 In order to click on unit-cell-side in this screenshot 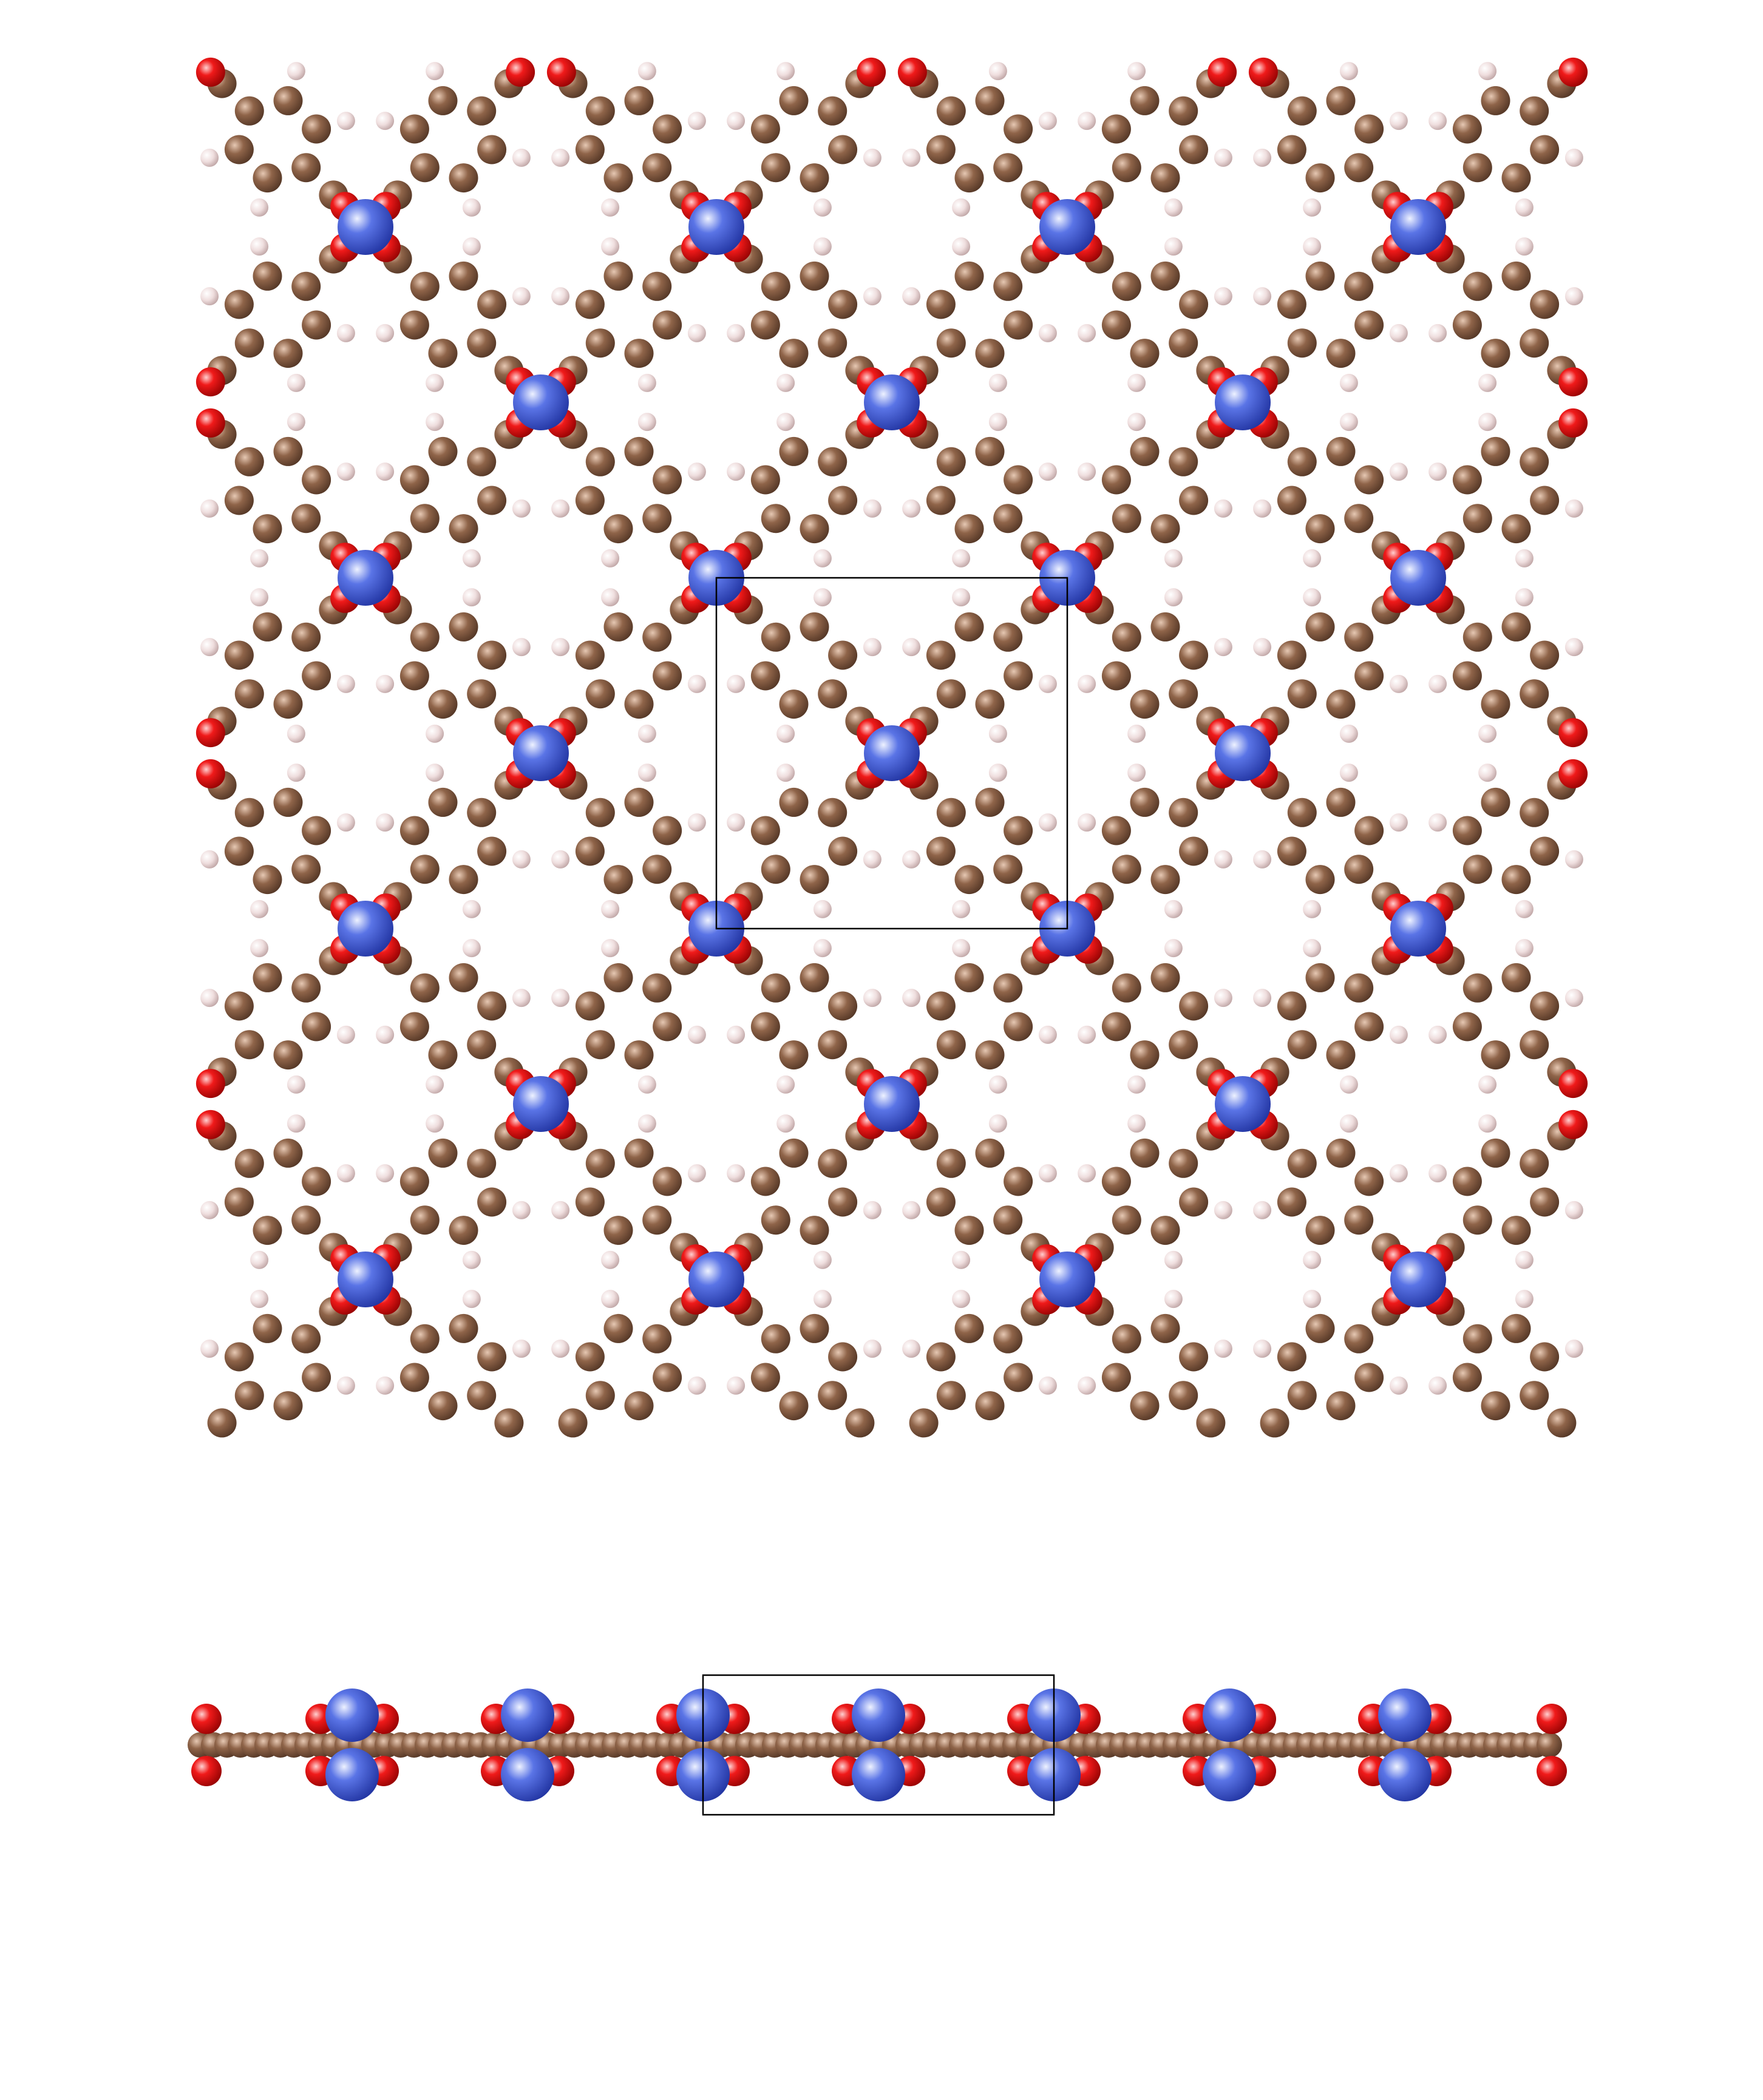, I will do `click(878, 1745)`.